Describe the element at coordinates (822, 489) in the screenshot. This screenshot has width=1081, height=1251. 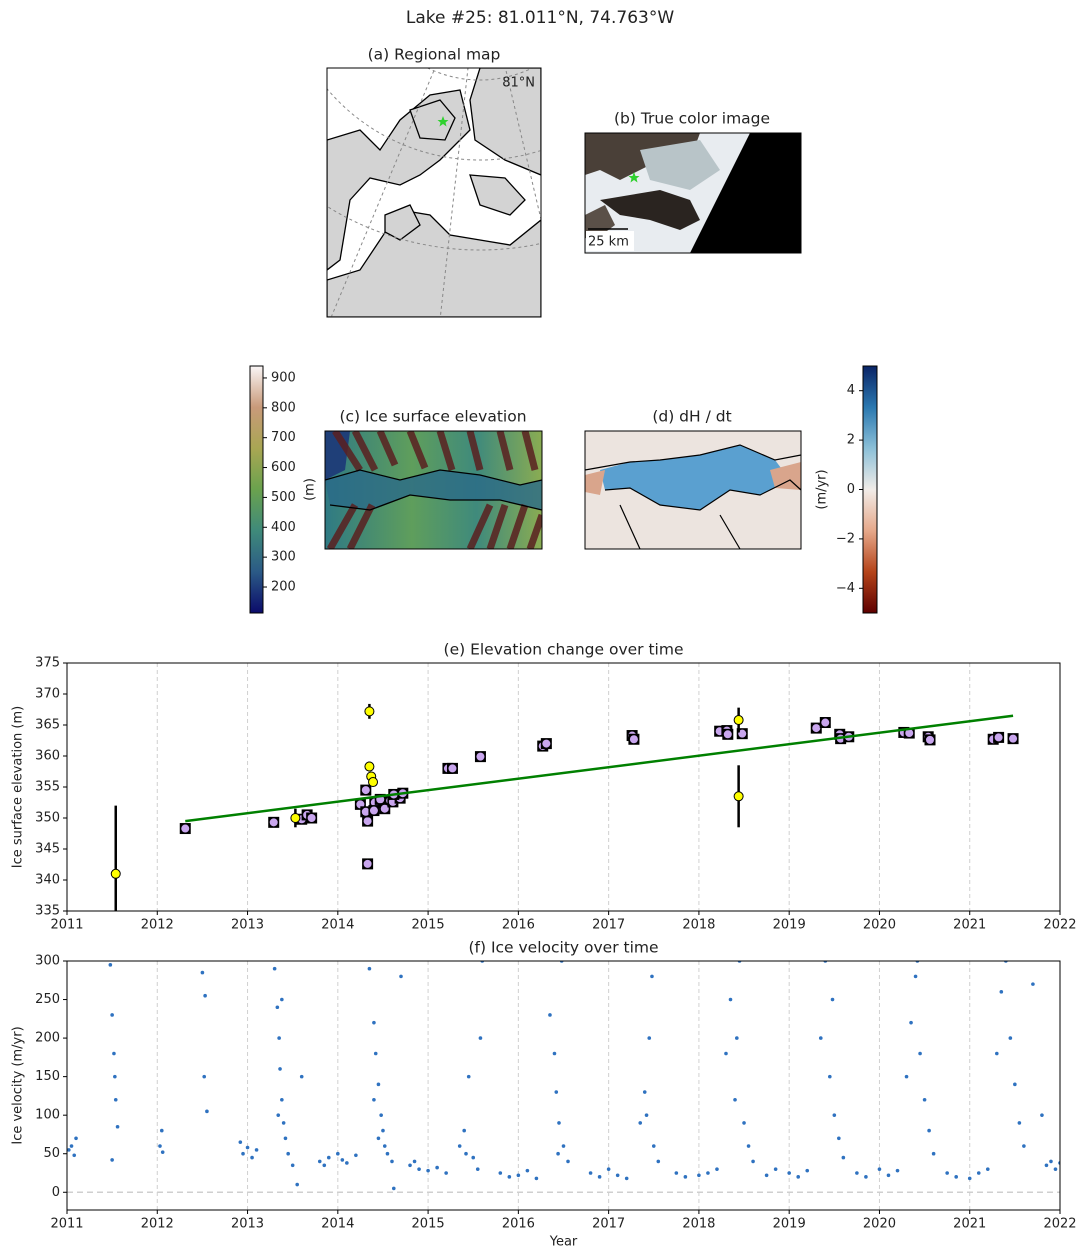
I see `colorbar-label: (m/yr)` at that location.